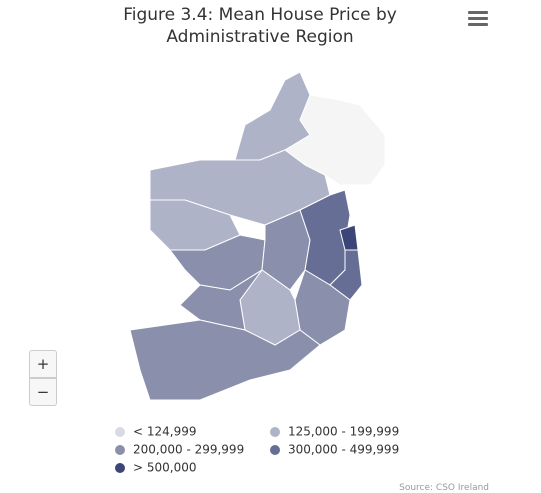  Describe the element at coordinates (165, 432) in the screenshot. I see `legend-label: < 124,999` at that location.